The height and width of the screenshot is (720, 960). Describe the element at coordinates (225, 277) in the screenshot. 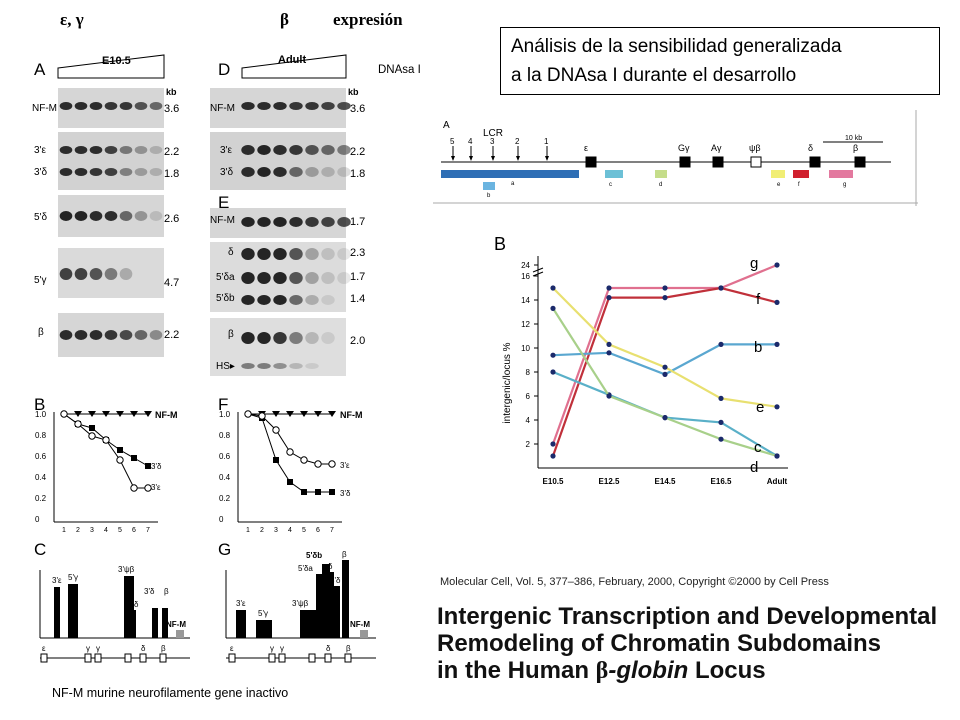

I see `gel-row-label: 5'δa` at that location.